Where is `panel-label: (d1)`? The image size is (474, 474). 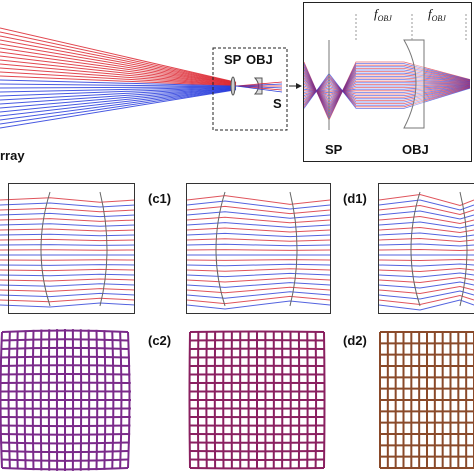
panel-label: (d1) is located at coordinates (355, 198).